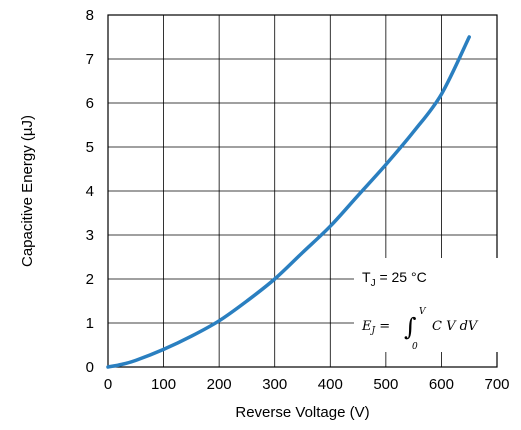  What do you see at coordinates (330, 384) in the screenshot?
I see `x-tick-label: 400` at bounding box center [330, 384].